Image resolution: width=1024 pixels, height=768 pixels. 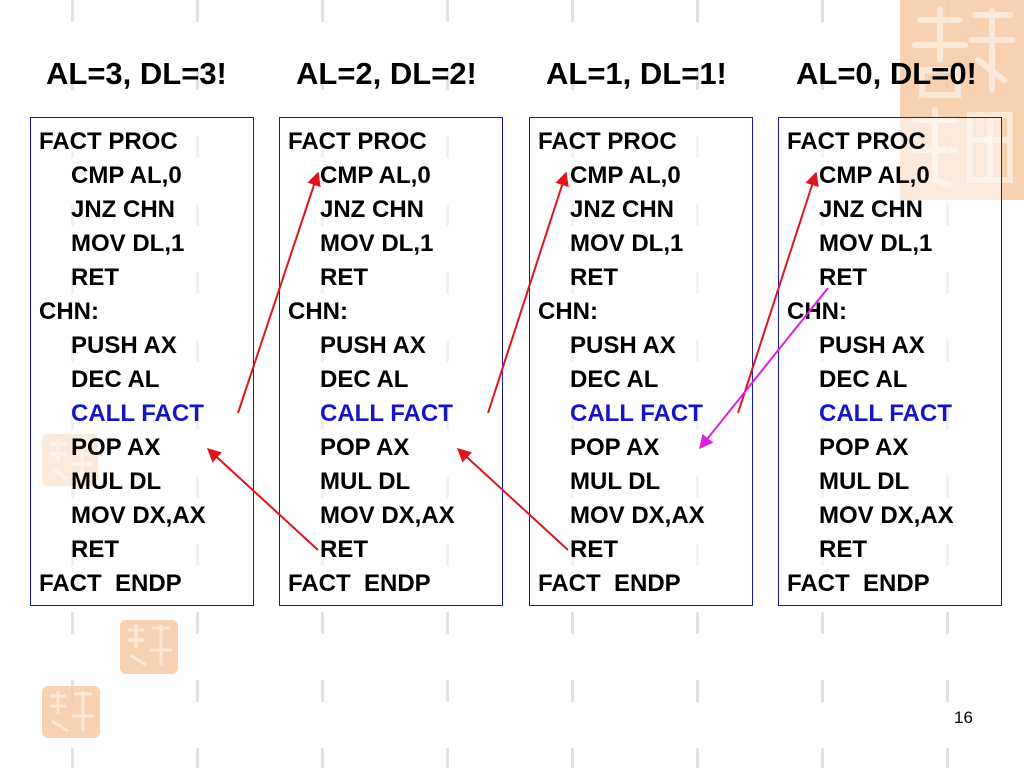 What do you see at coordinates (963, 717) in the screenshot?
I see `page-number: 16` at bounding box center [963, 717].